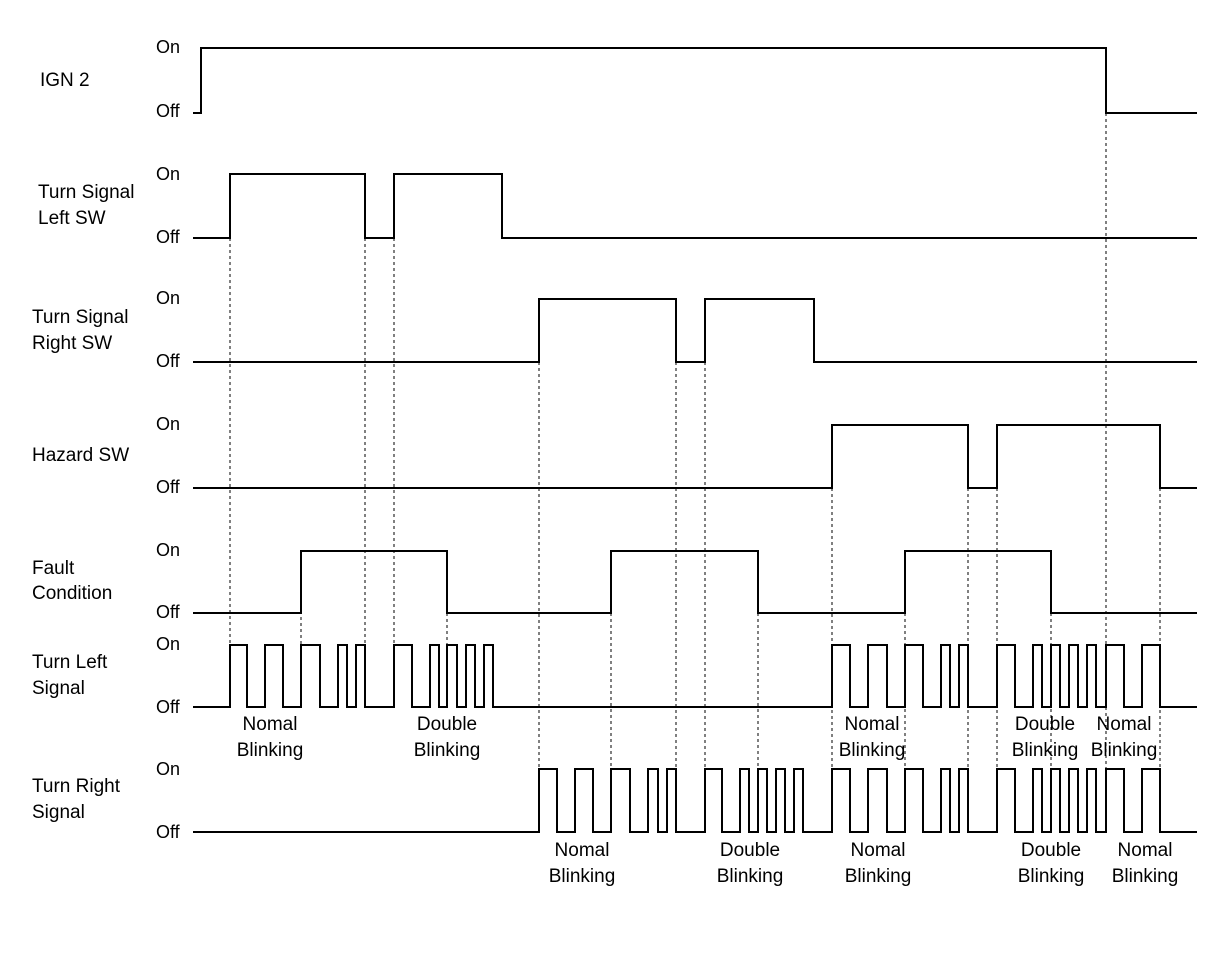 The width and height of the screenshot is (1221, 978). Describe the element at coordinates (695, 80) in the screenshot. I see `ign2-waveform` at that location.